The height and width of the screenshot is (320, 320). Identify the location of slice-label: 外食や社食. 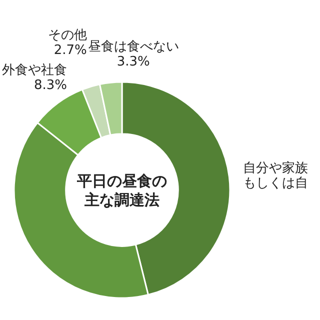
(34, 70).